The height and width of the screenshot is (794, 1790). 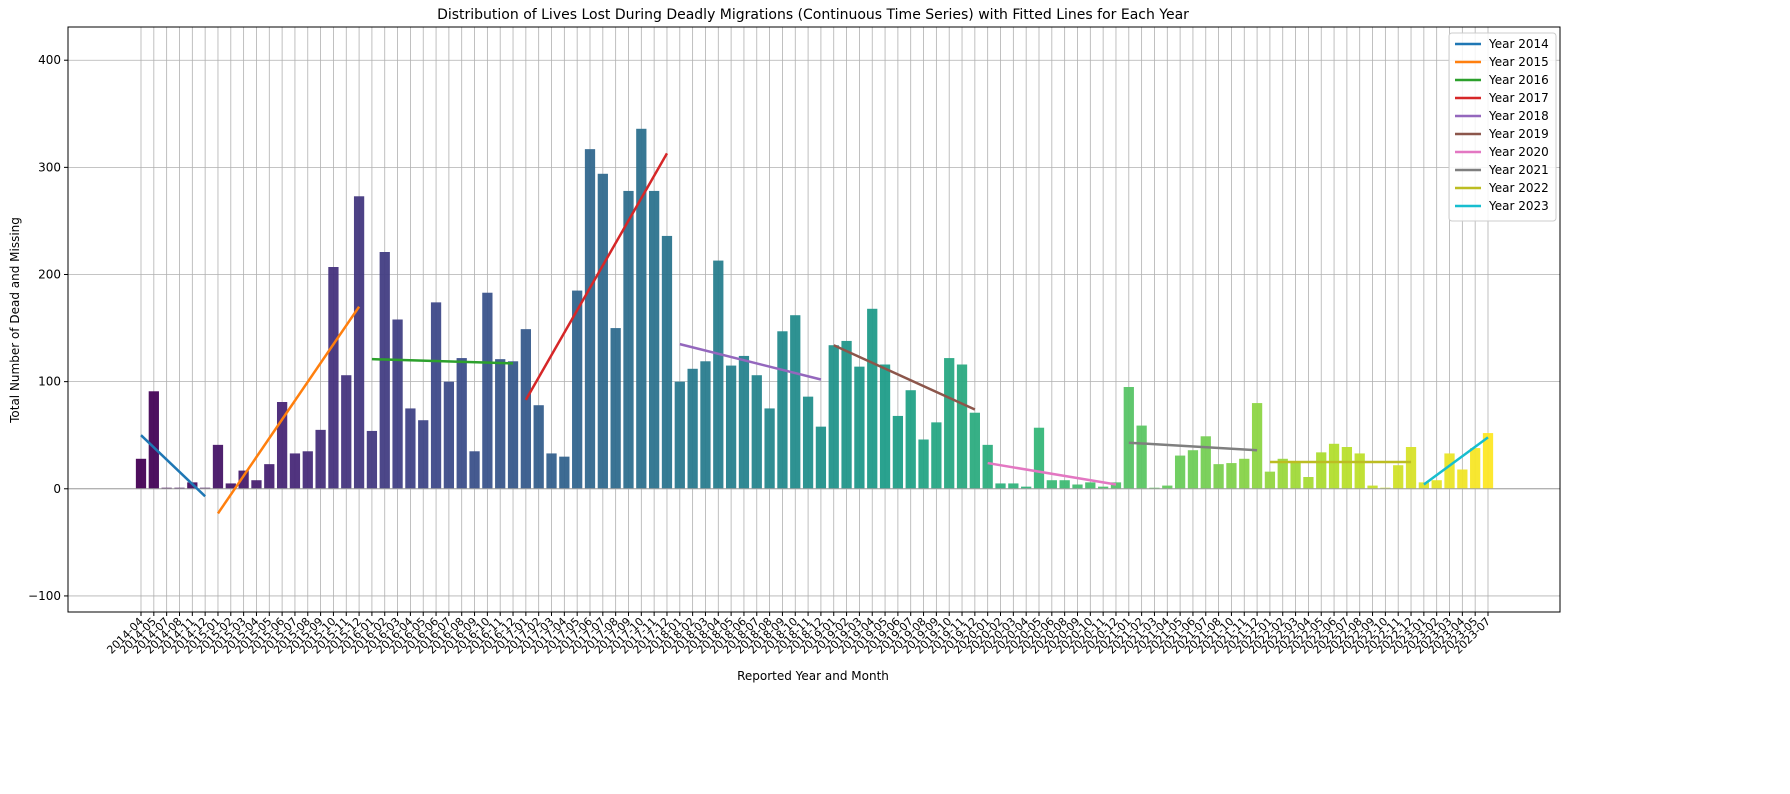 I want to click on y-tick-label: 200, so click(x=49, y=275).